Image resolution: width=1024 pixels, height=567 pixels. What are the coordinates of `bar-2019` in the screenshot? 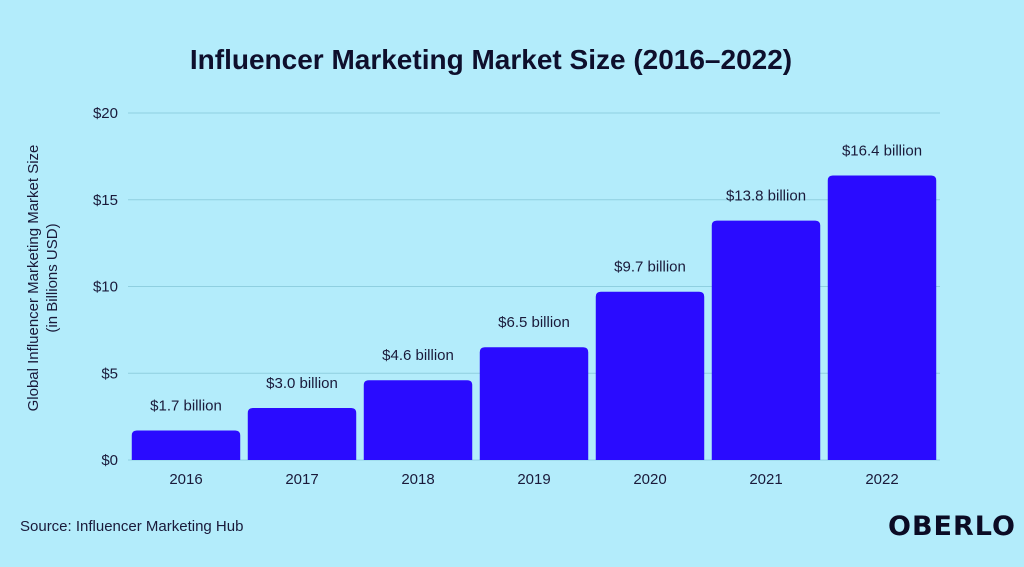 It's located at (534, 403).